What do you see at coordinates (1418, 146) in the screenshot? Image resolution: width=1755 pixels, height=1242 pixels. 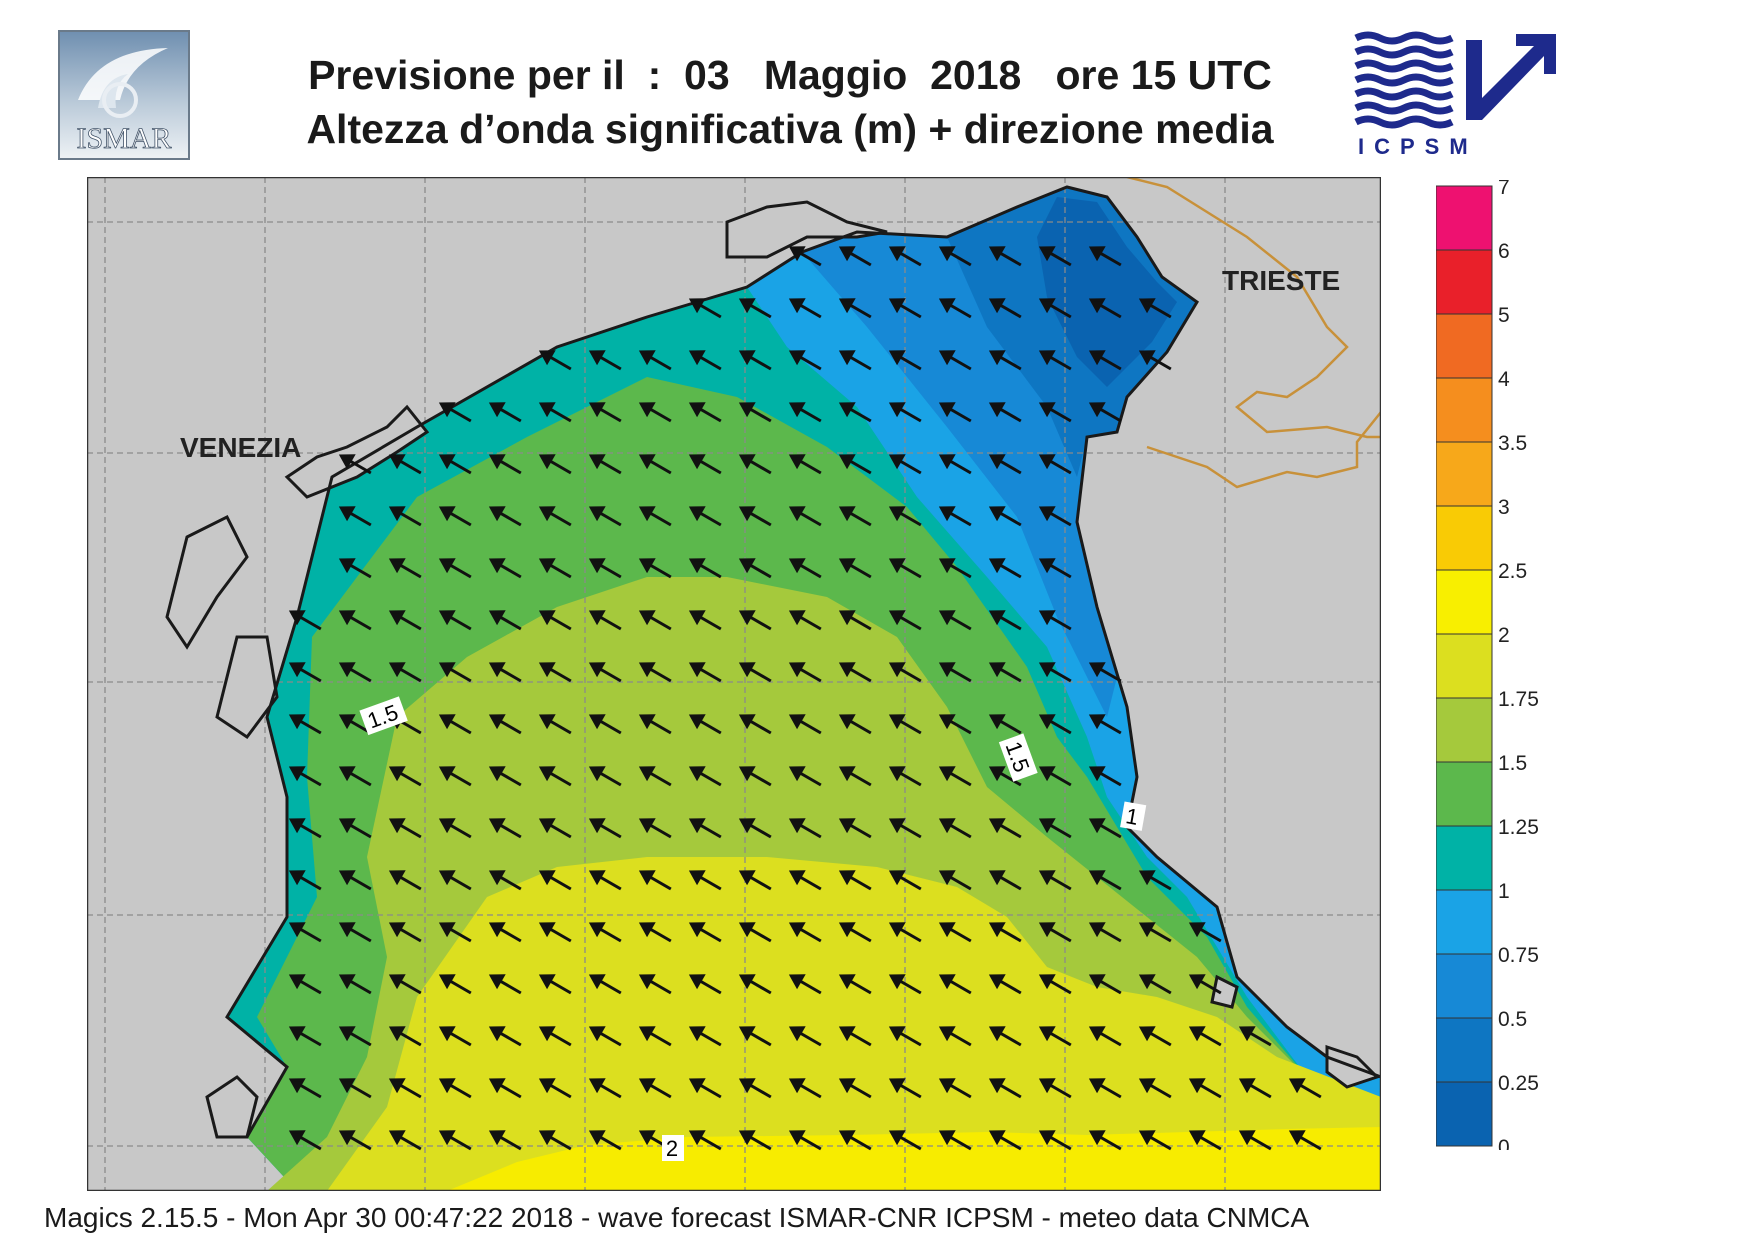 I see `icpsm-logo-text: ICPSM` at bounding box center [1418, 146].